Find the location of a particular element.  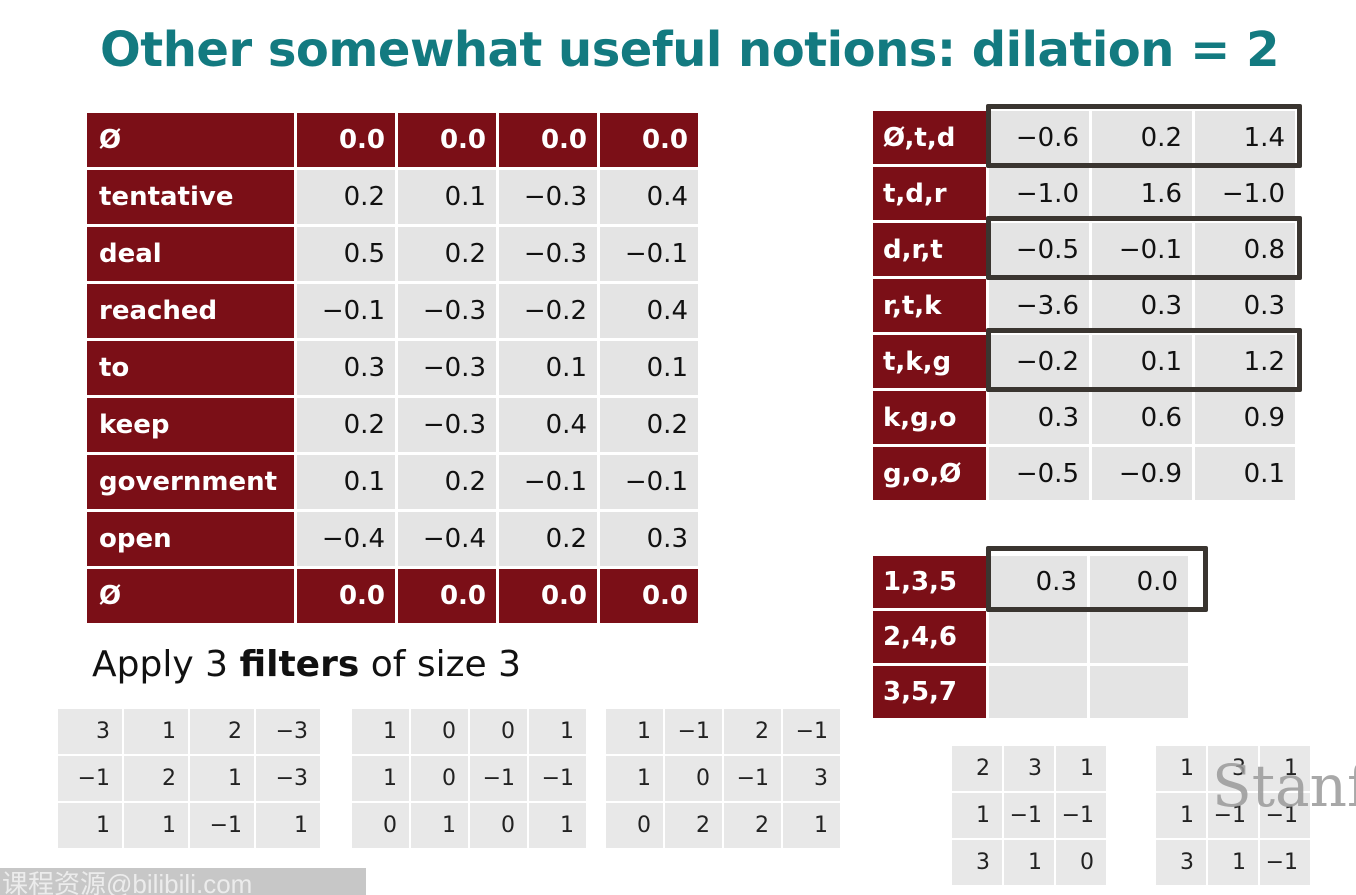

table-row: 1,3,5 0.3 0.0 is located at coordinates (1030, 582).